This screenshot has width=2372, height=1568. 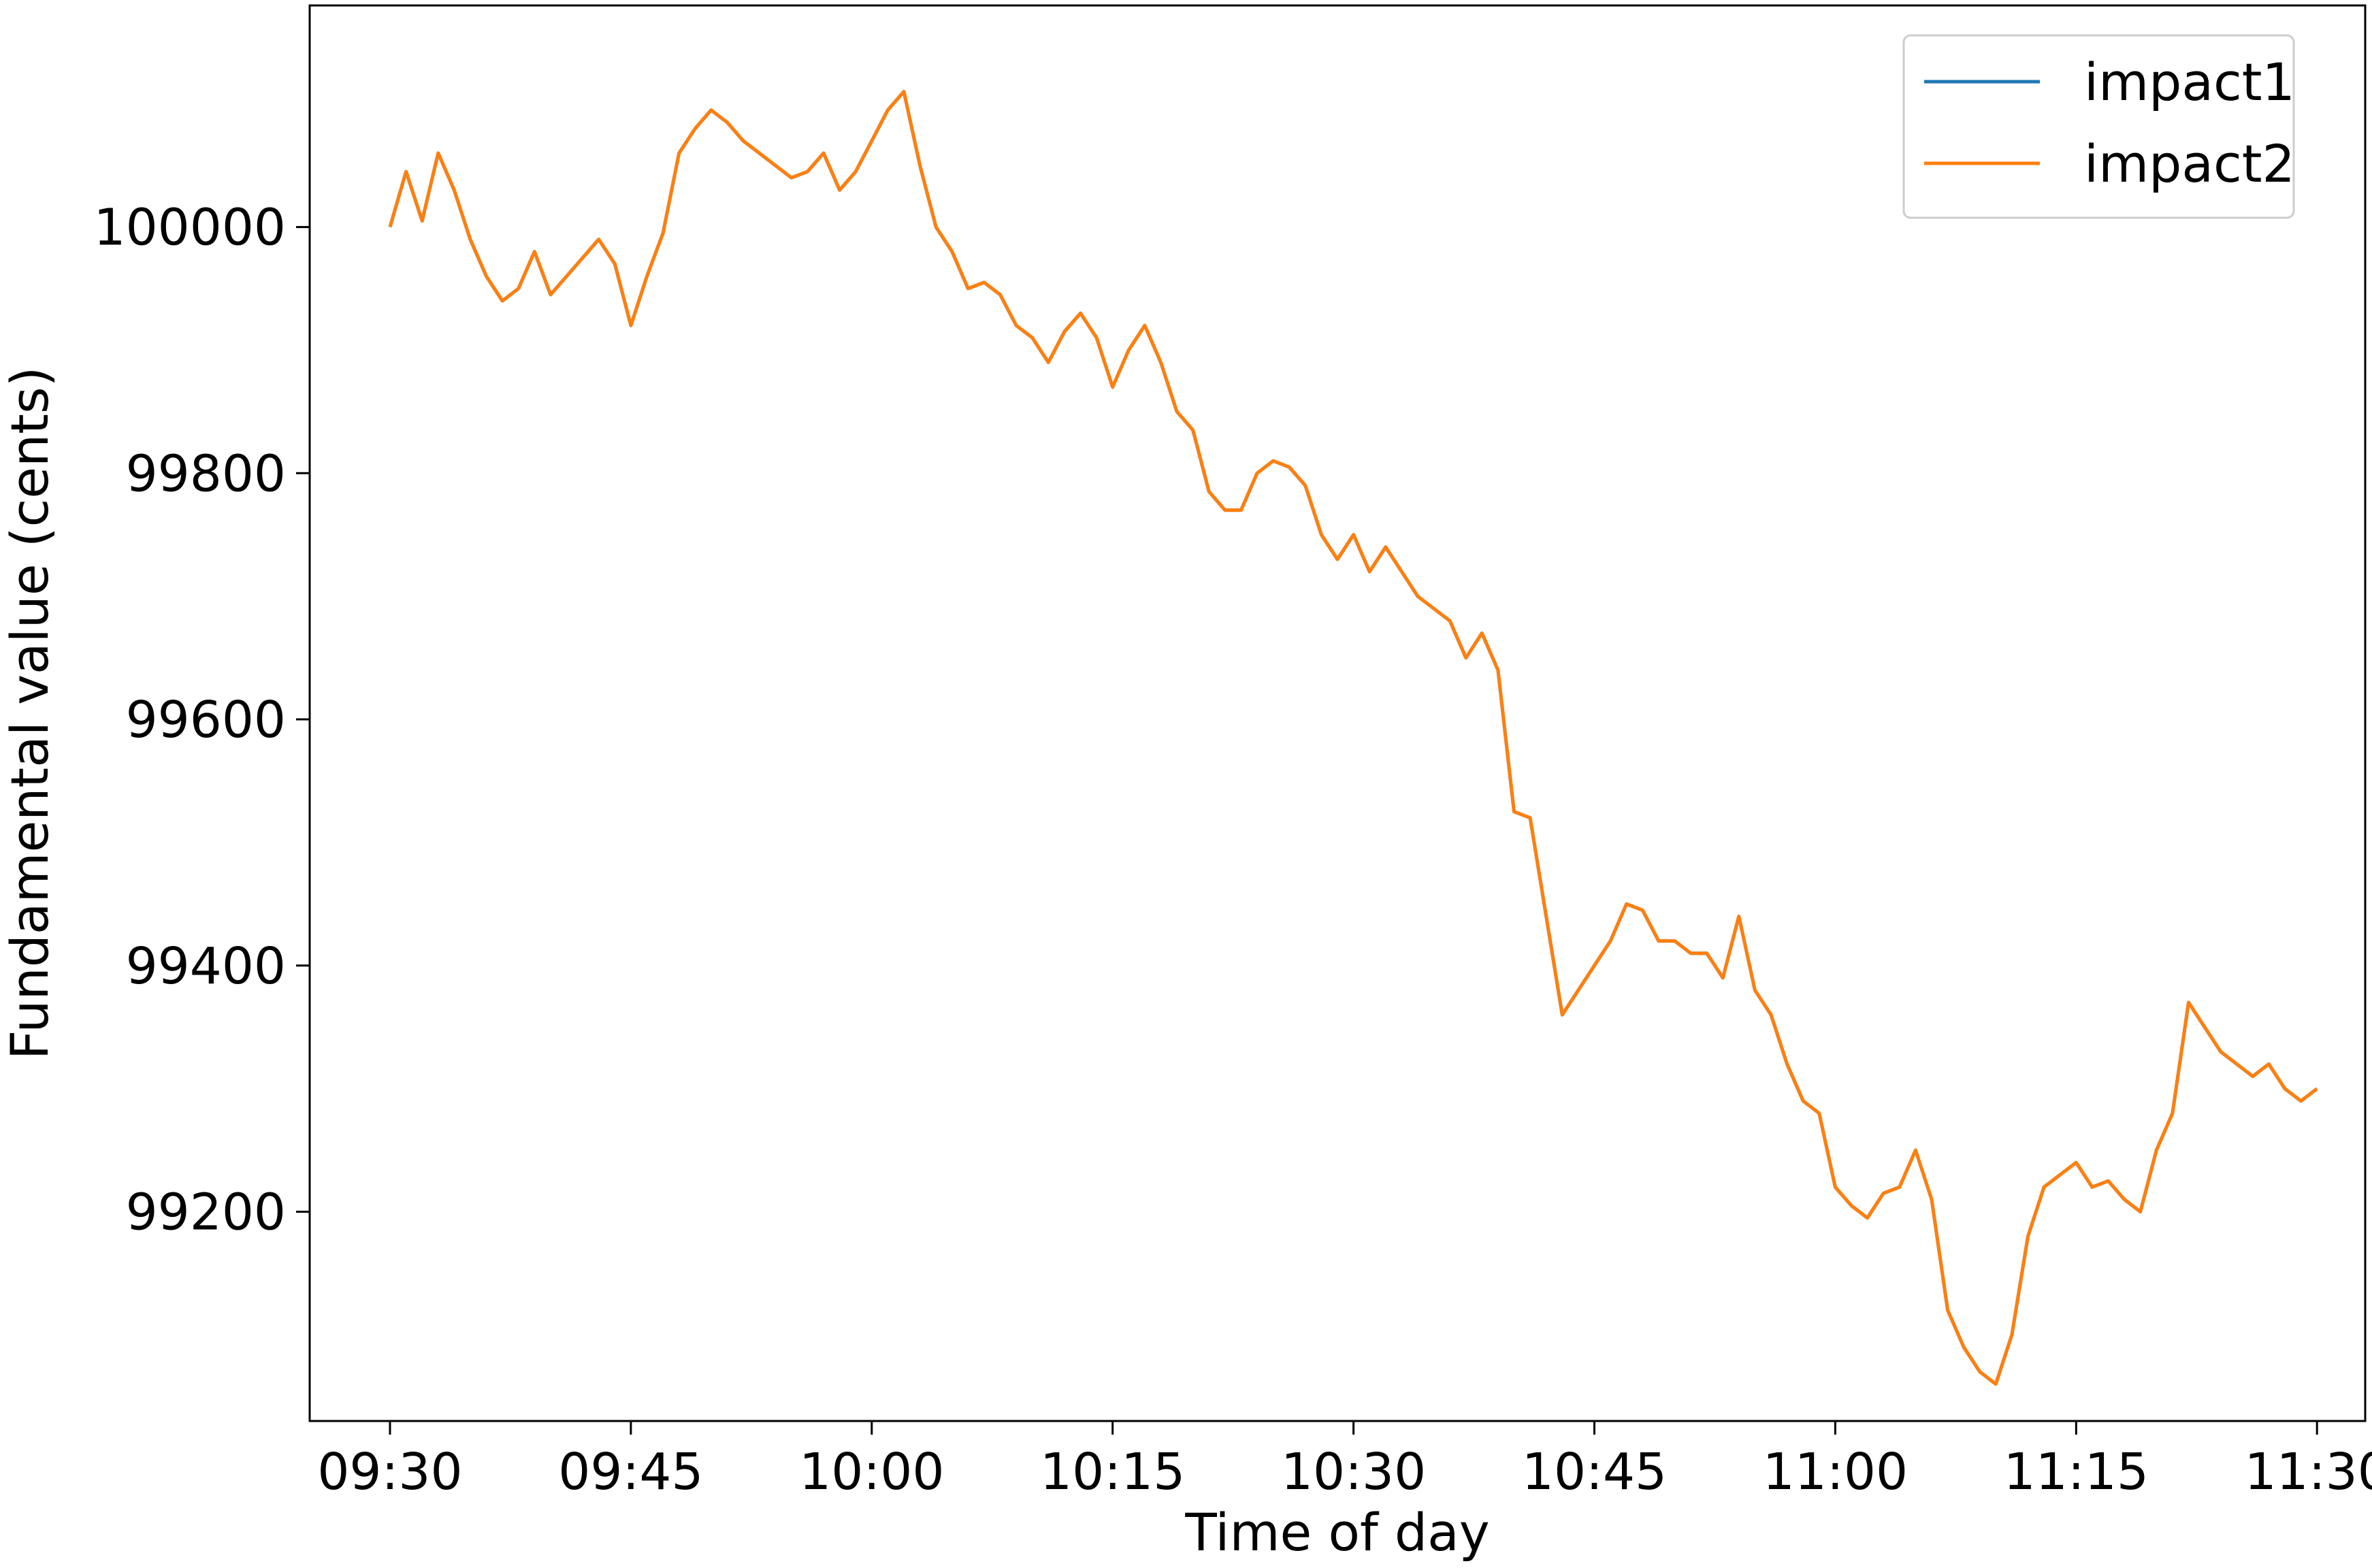 I want to click on y-axis-ticks: 99200 99400 99600 99800 100000, so click(x=202, y=721).